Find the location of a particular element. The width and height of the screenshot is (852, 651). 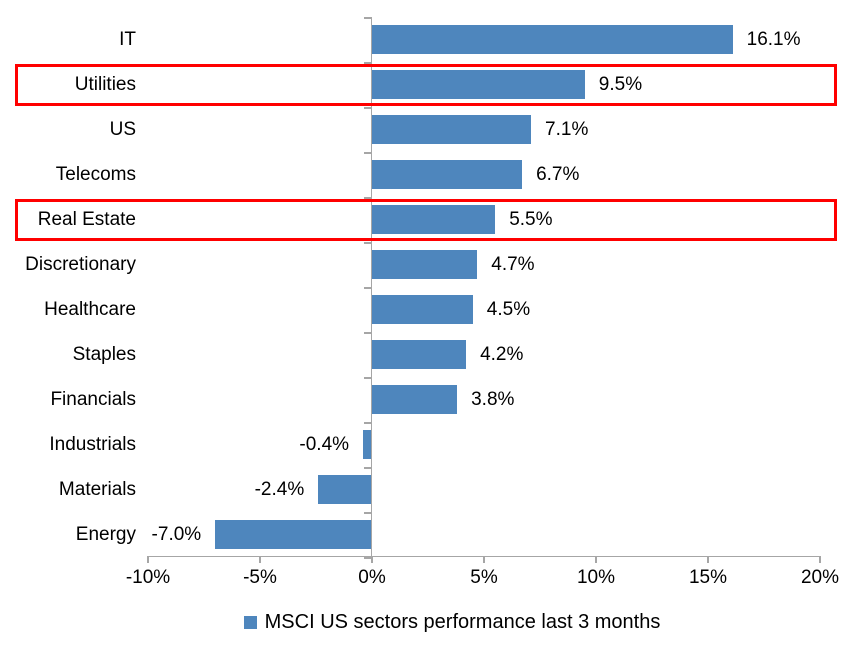

category-label: Healthcare is located at coordinates (90, 309).